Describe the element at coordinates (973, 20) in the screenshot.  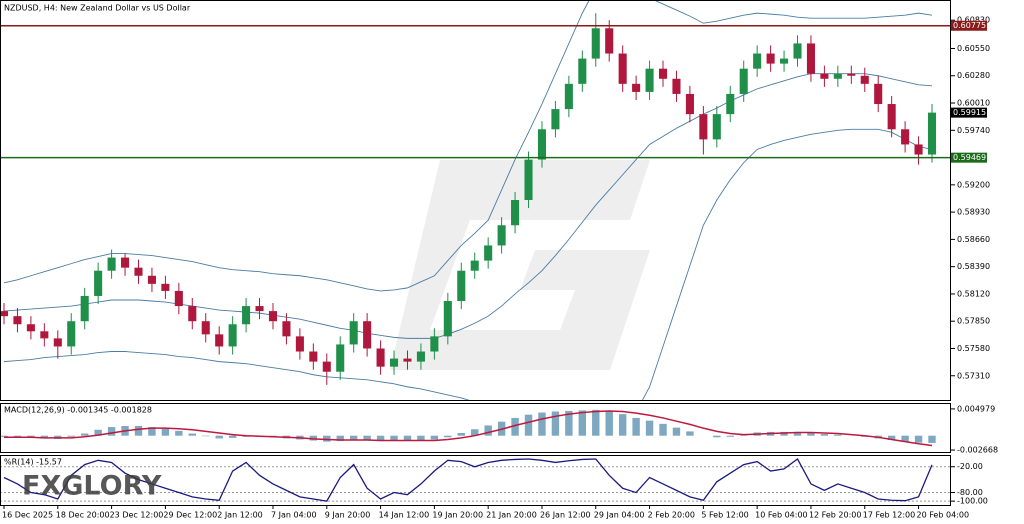
I see `y-tick-label: 0.60830` at that location.